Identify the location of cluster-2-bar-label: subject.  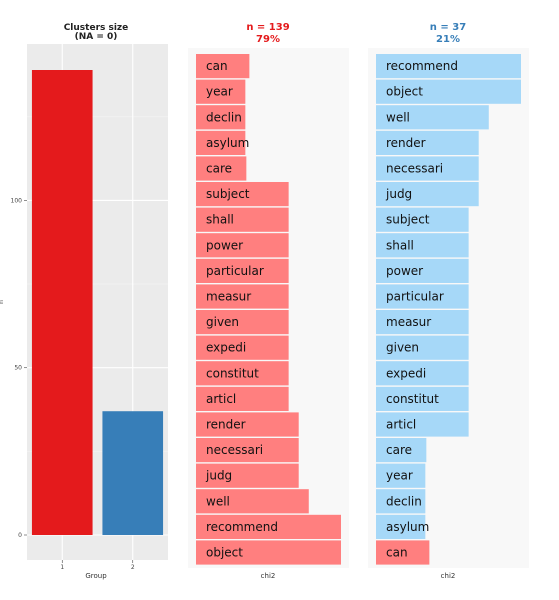
(408, 220).